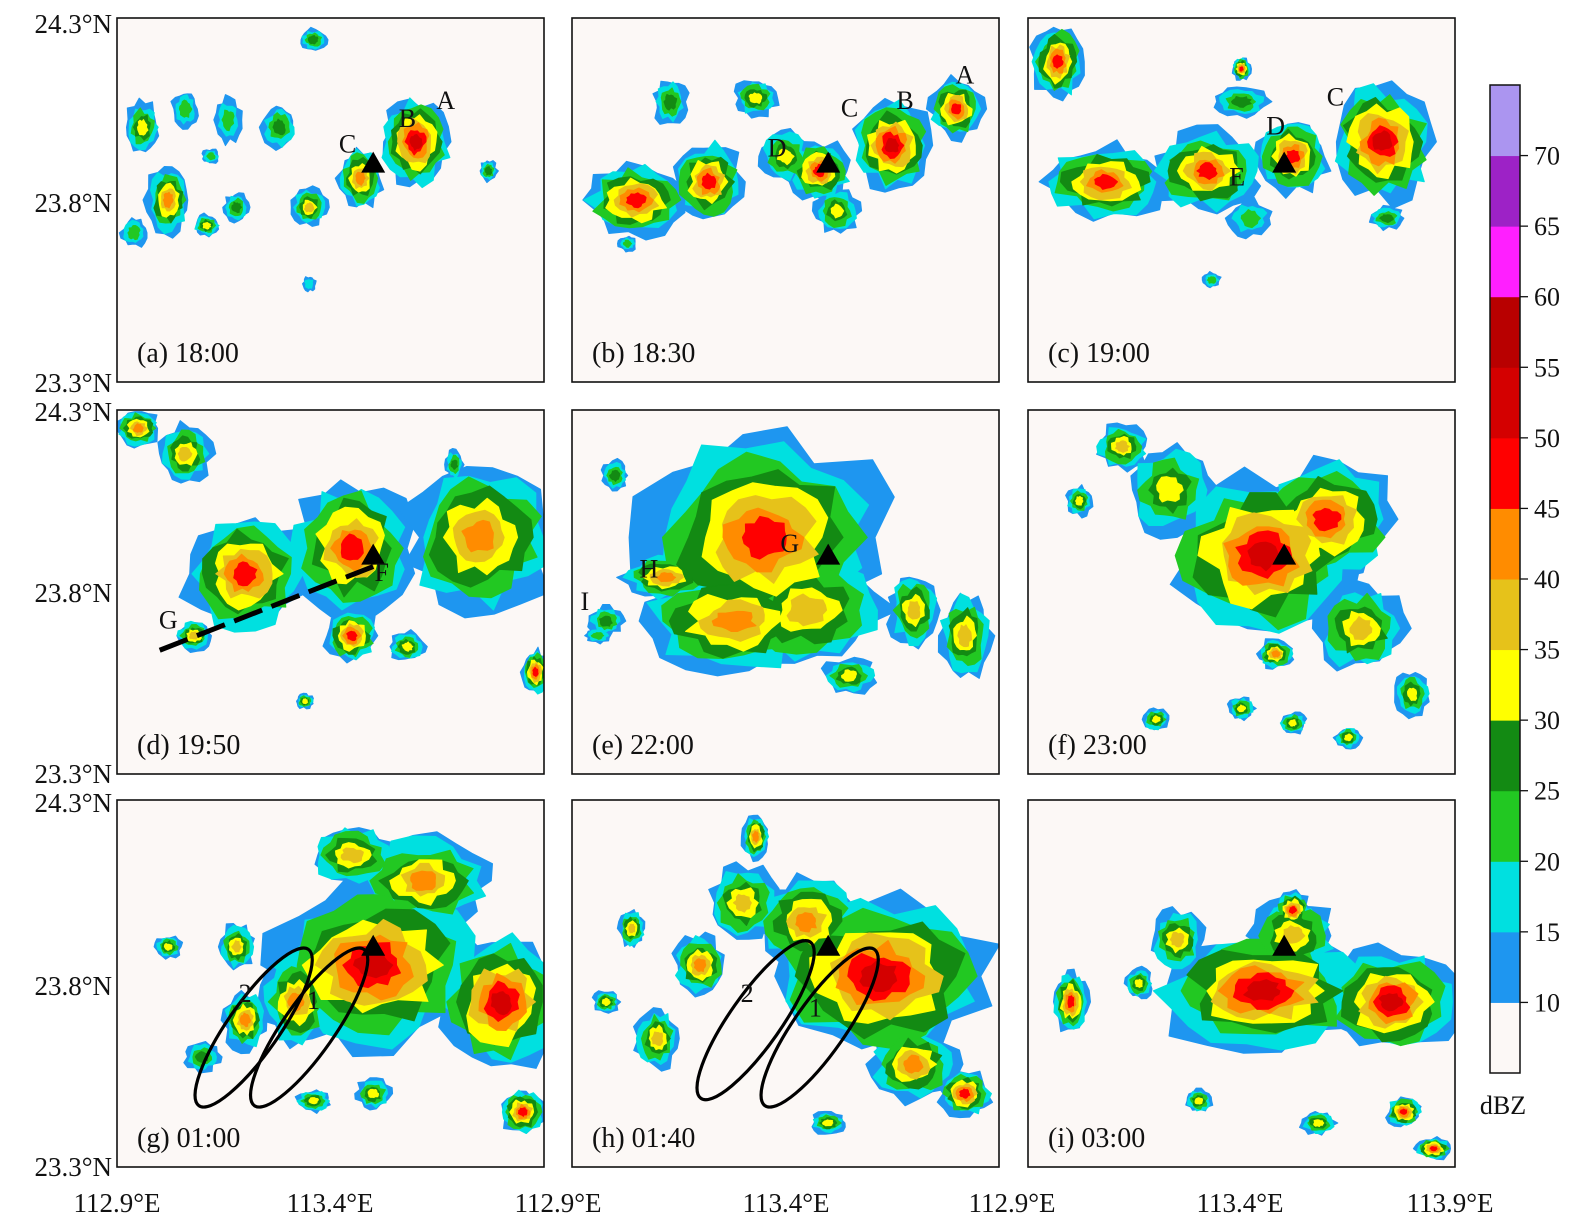 This screenshot has height=1232, width=1569. Describe the element at coordinates (1275, 125) in the screenshot. I see `storm-label: D` at that location.